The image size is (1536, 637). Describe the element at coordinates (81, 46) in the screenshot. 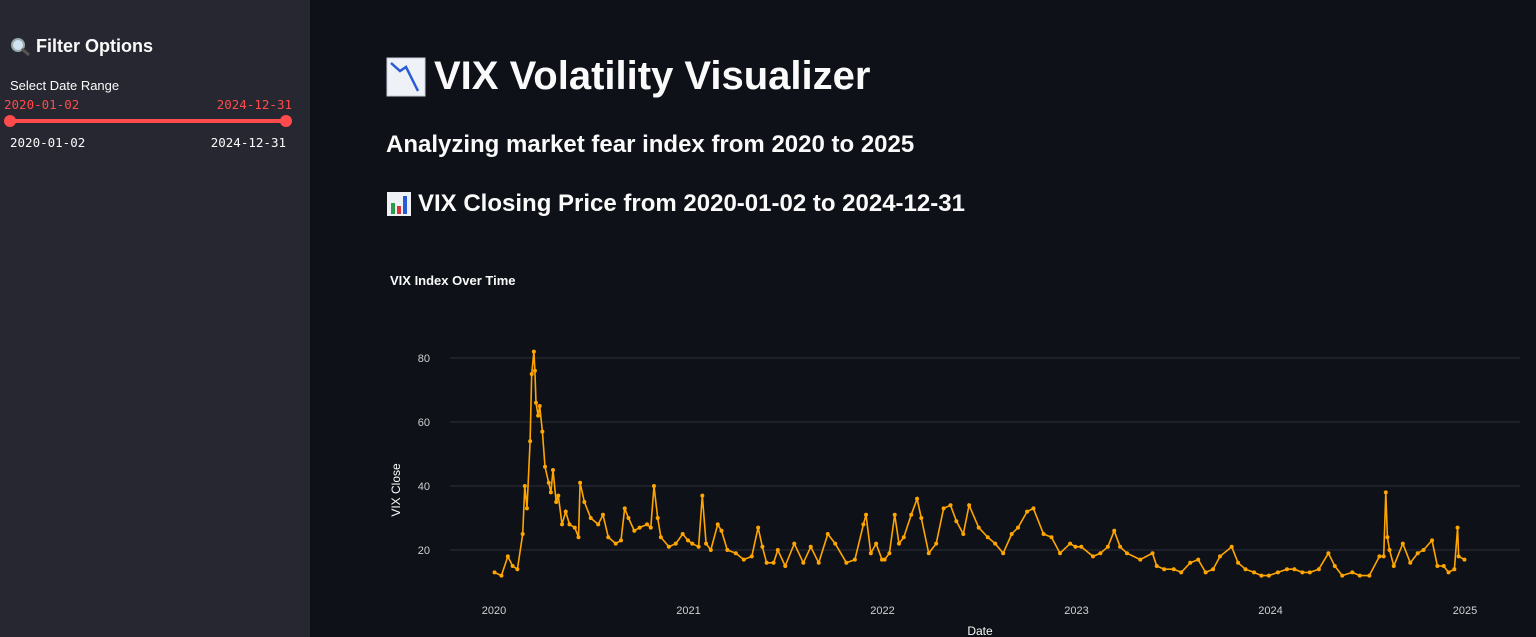

I see `sidebar-title: Filter Options` at that location.